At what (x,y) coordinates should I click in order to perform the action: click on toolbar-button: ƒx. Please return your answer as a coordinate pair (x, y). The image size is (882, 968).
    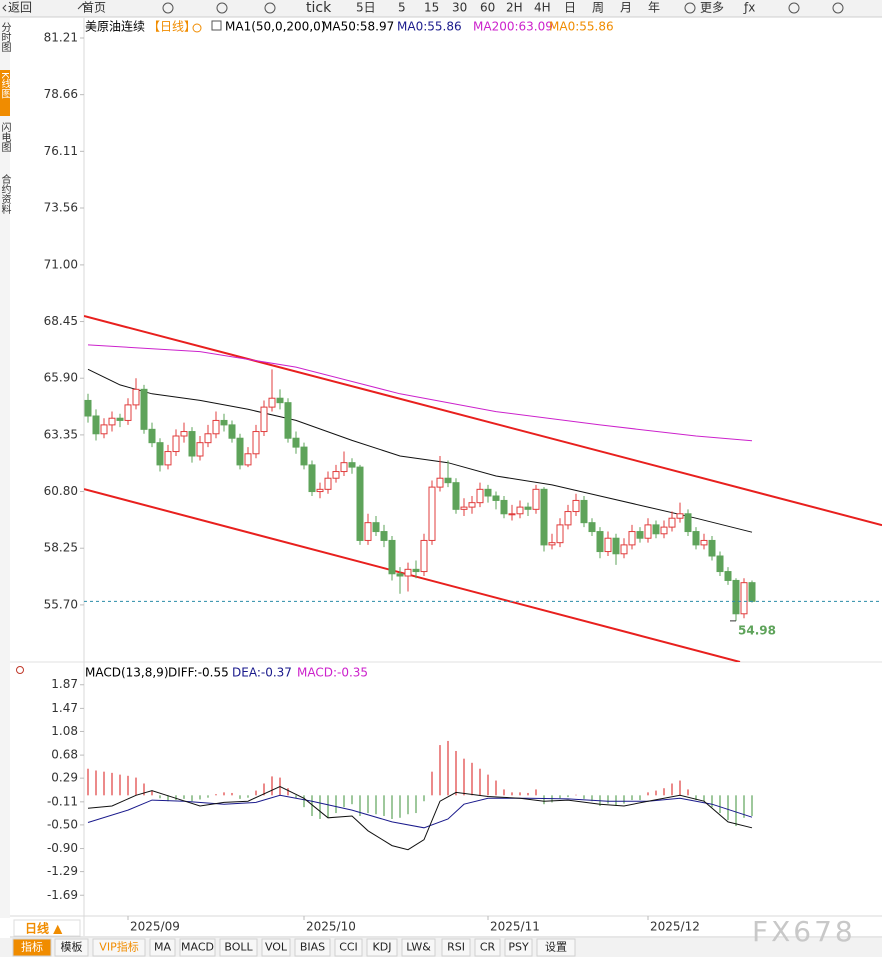
    Looking at the image, I should click on (749, 8).